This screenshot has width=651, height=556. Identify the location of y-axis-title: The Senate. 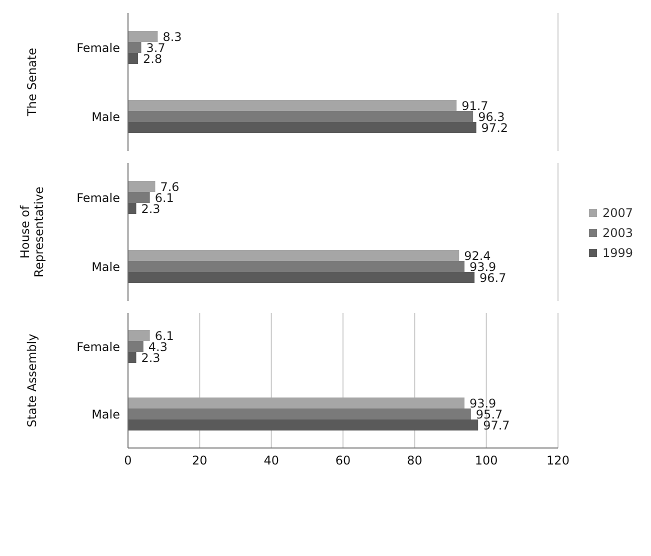
(32, 83).